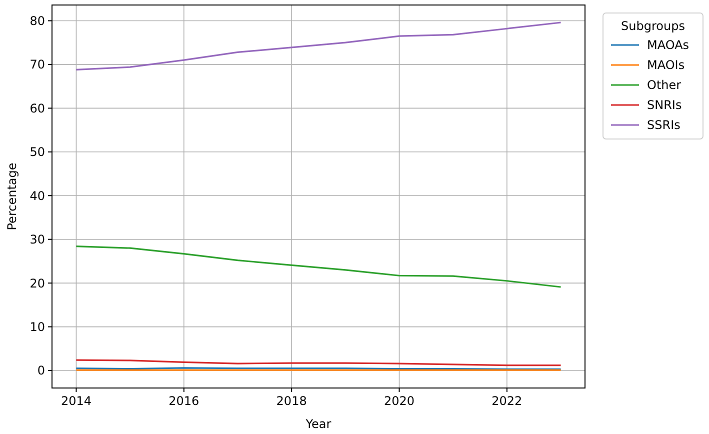  What do you see at coordinates (507, 401) in the screenshot?
I see `x-tick-label: 2022` at bounding box center [507, 401].